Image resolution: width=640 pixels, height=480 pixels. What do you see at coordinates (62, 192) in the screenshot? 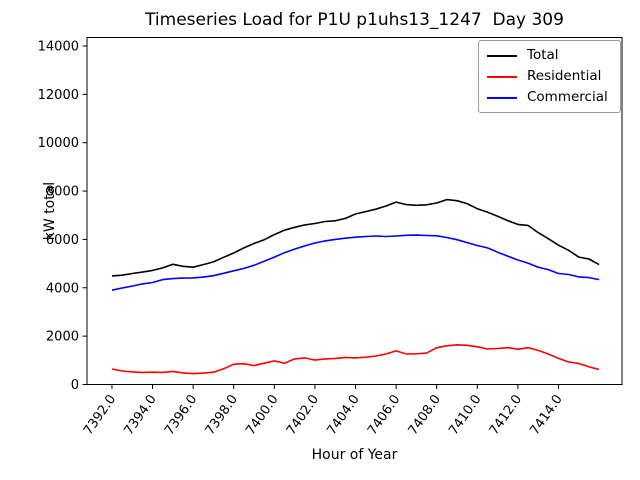
I see `y-tick-label: 8000` at bounding box center [62, 192].